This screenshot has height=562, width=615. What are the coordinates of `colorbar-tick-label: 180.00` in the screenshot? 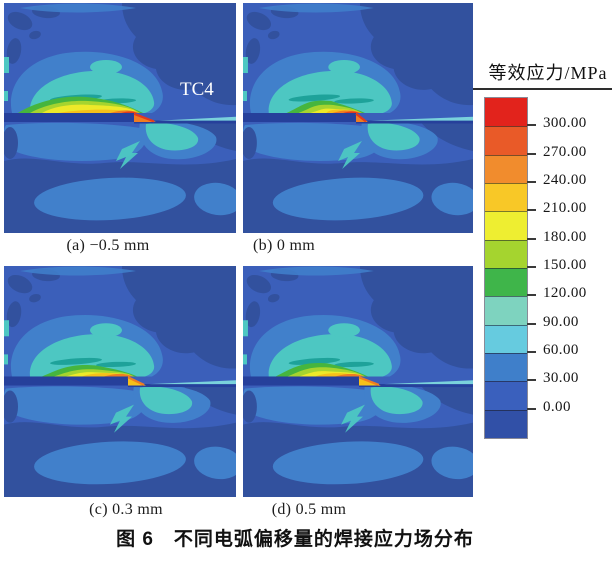 It's located at (565, 236).